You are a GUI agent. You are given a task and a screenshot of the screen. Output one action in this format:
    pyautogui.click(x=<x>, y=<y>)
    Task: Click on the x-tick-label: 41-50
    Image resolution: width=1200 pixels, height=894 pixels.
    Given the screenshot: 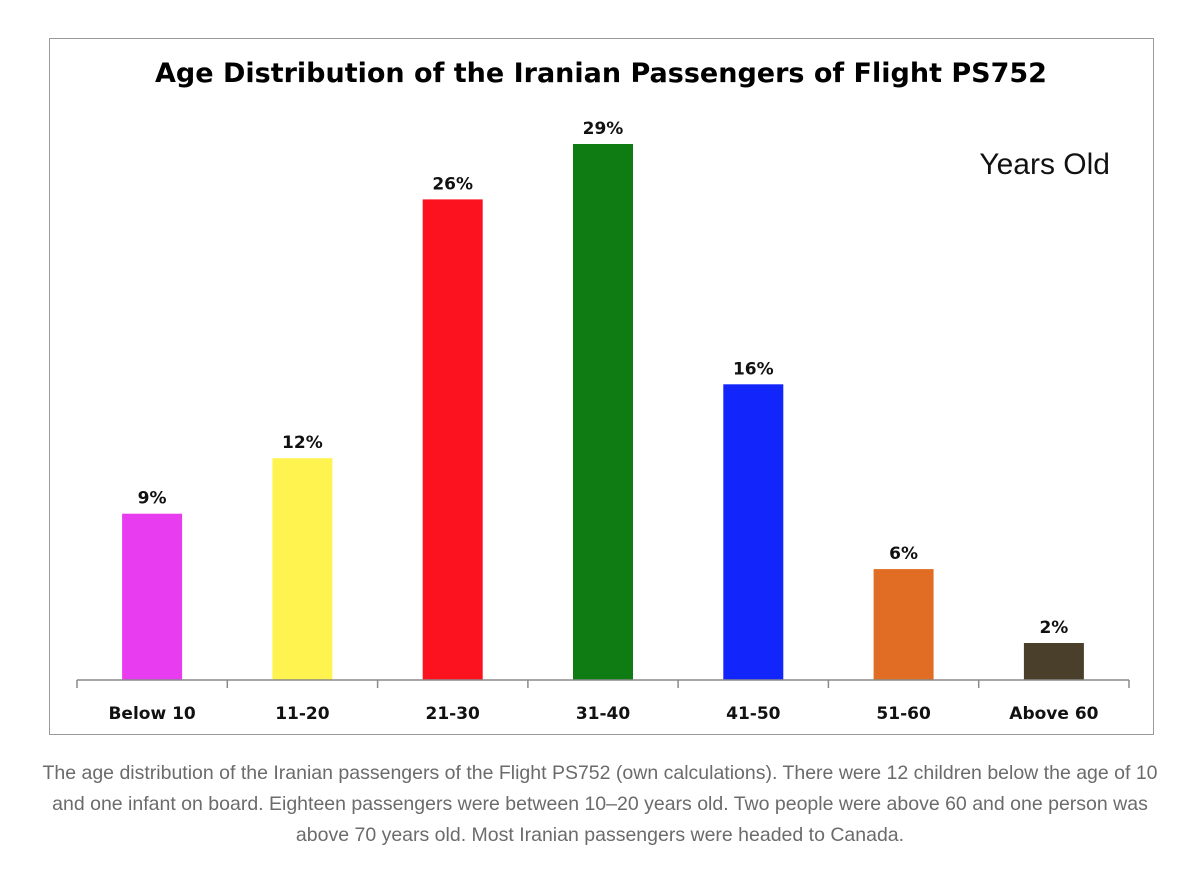 What is the action you would take?
    pyautogui.click(x=753, y=714)
    